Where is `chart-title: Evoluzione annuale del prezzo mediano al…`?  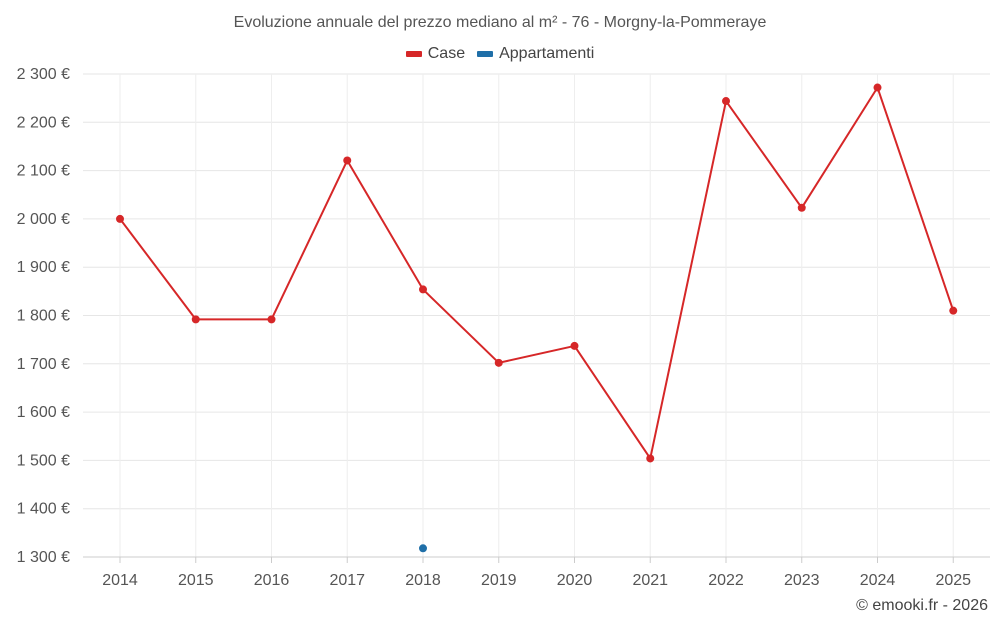
chart-title: Evoluzione annuale del prezzo mediano al… is located at coordinates (500, 22).